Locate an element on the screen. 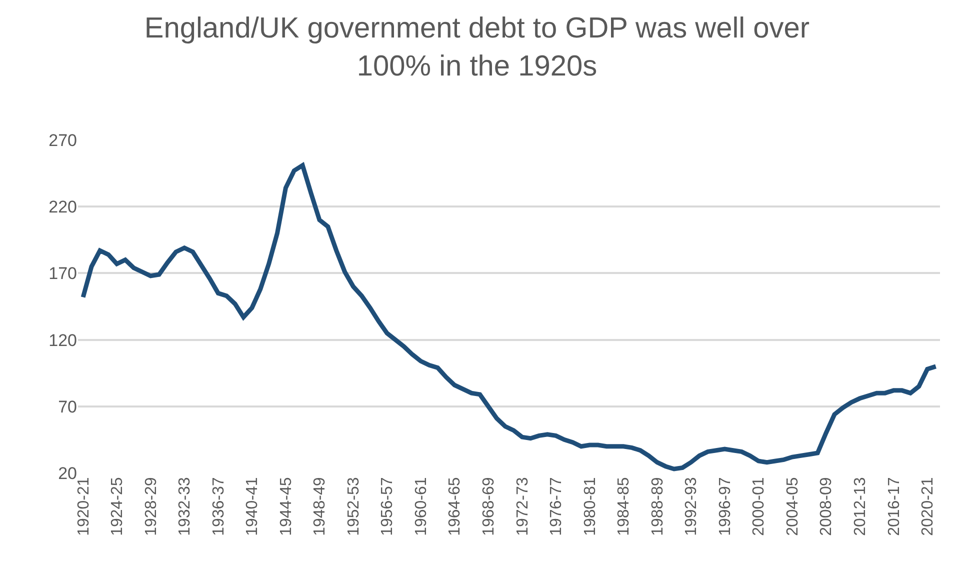 This screenshot has height=579, width=954. x-tick-label: 1924-25 is located at coordinates (117, 506).